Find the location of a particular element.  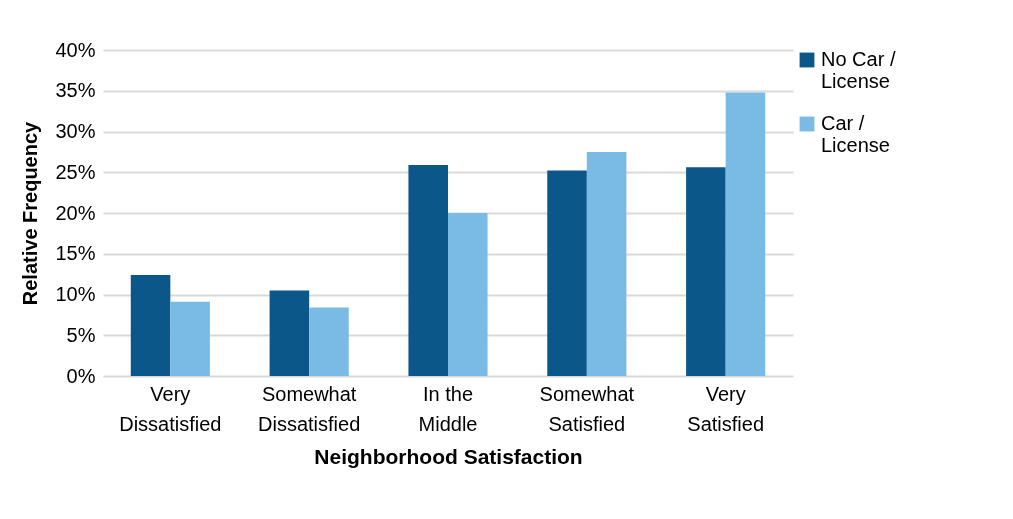

x-tick-label: Very Dissatisfied is located at coordinates (170, 408).